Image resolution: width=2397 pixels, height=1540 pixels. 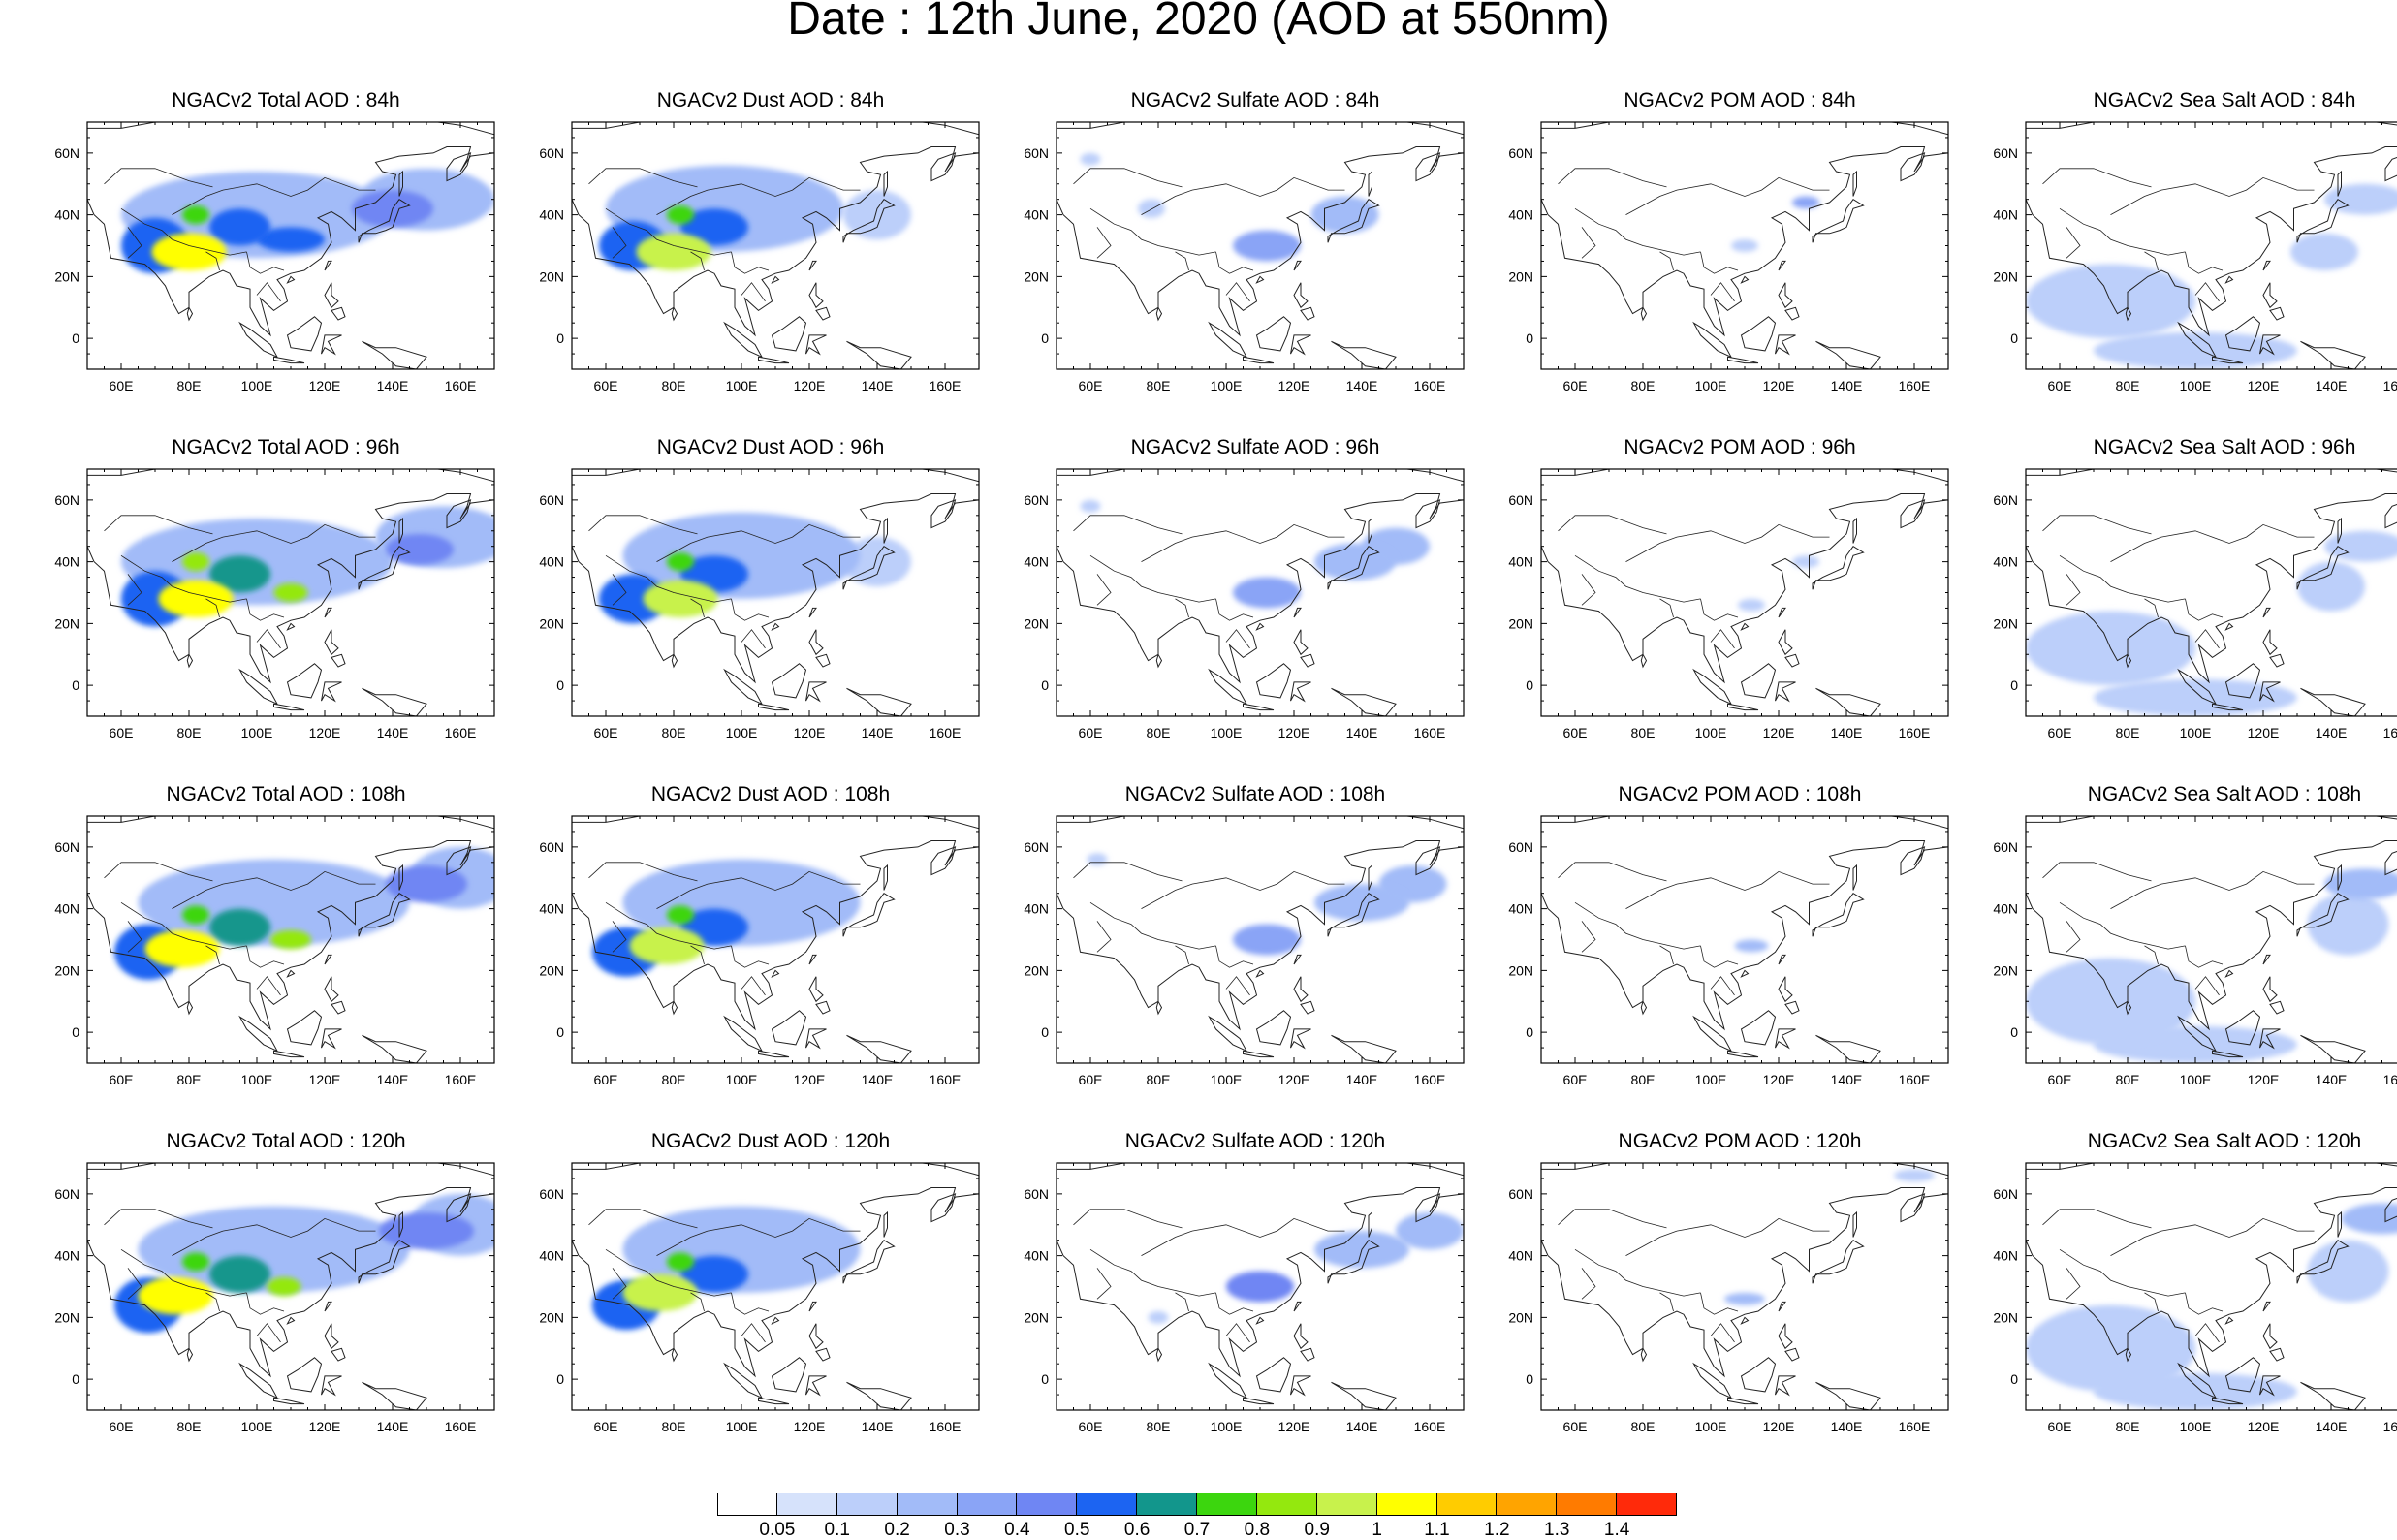 I want to click on panel-title: NGACv2 Total AOD : 84h, so click(x=286, y=100).